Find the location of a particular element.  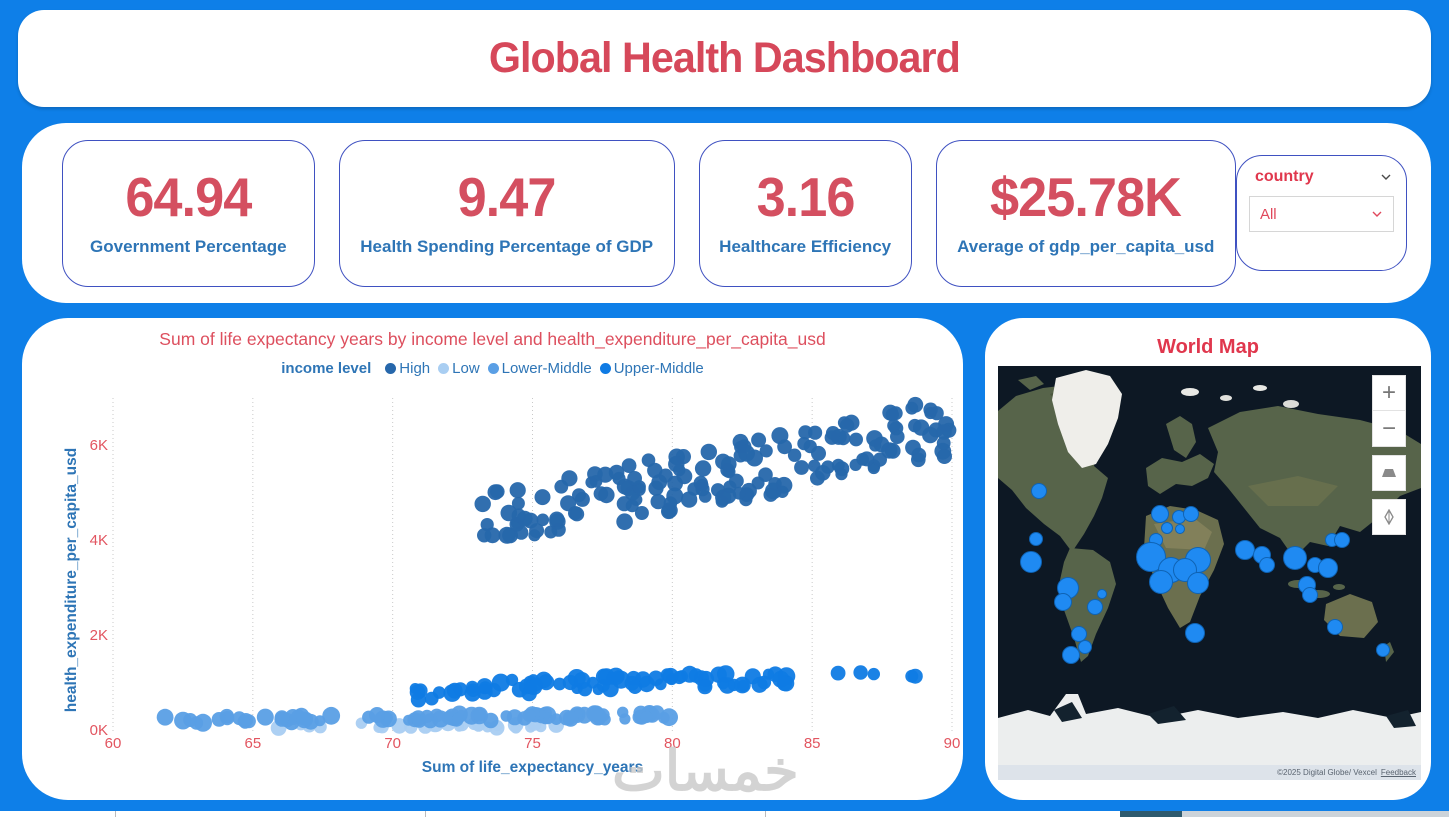

legend-item-lower-middle: Lower-Middle is located at coordinates (539, 368).